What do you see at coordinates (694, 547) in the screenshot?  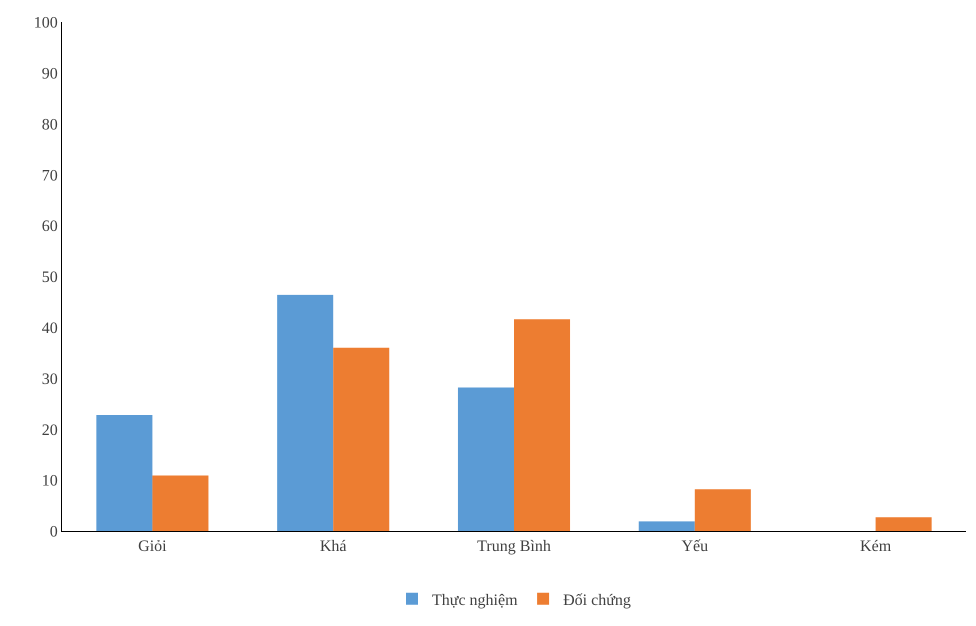 I see `x-tick-label: Yếu` at bounding box center [694, 547].